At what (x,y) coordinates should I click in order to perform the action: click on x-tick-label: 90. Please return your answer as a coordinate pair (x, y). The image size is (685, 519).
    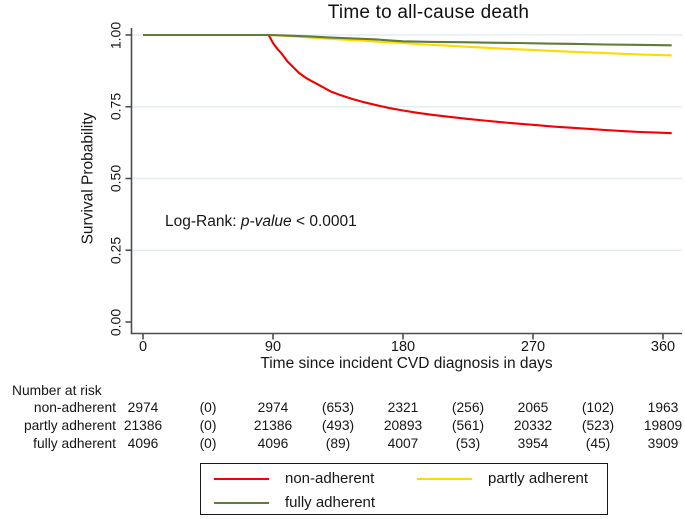
    Looking at the image, I should click on (273, 347).